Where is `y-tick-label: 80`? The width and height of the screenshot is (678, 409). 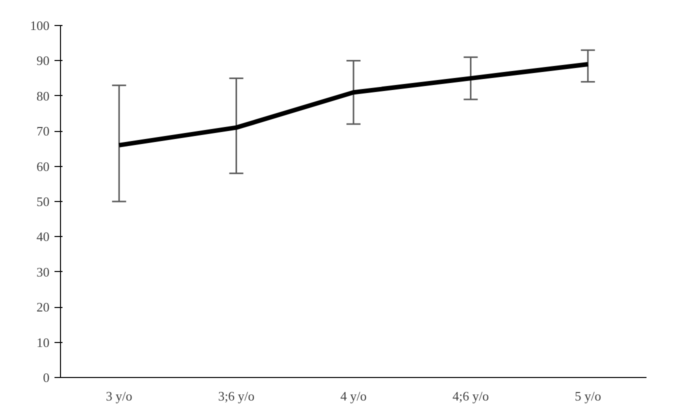 y-tick-label: 80 is located at coordinates (43, 96).